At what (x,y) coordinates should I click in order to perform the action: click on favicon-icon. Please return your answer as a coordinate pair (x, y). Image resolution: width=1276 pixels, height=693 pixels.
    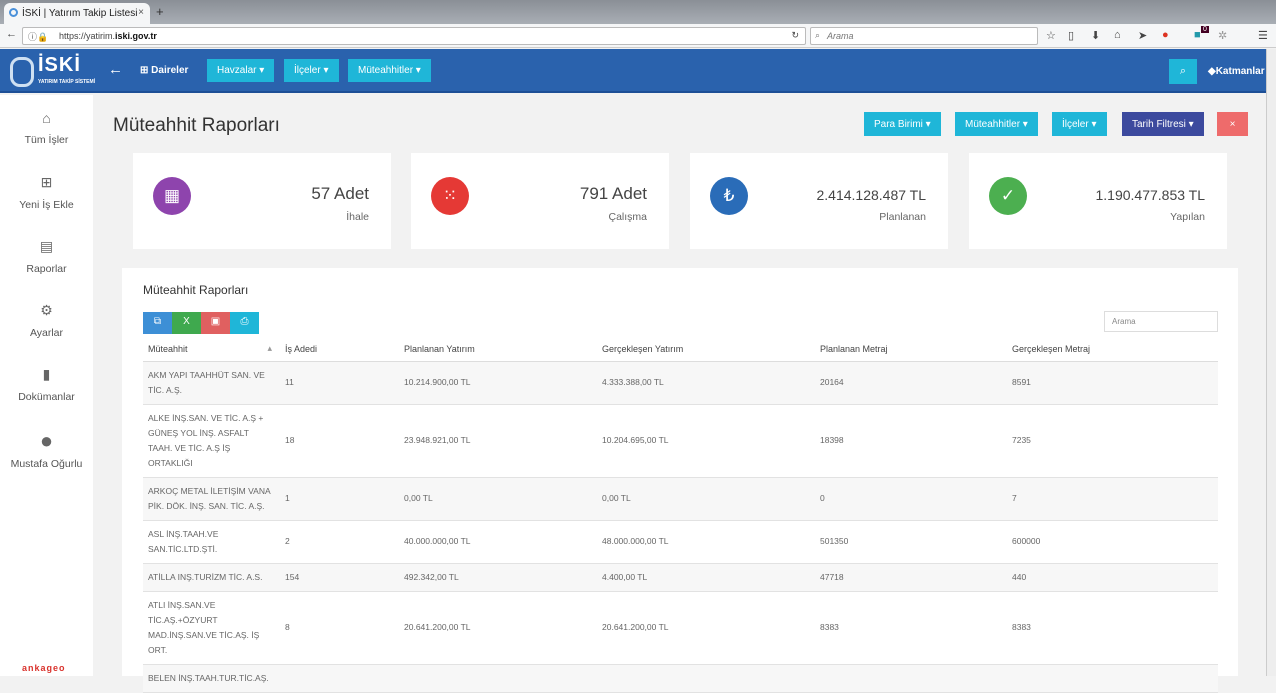
    Looking at the image, I should click on (13, 12).